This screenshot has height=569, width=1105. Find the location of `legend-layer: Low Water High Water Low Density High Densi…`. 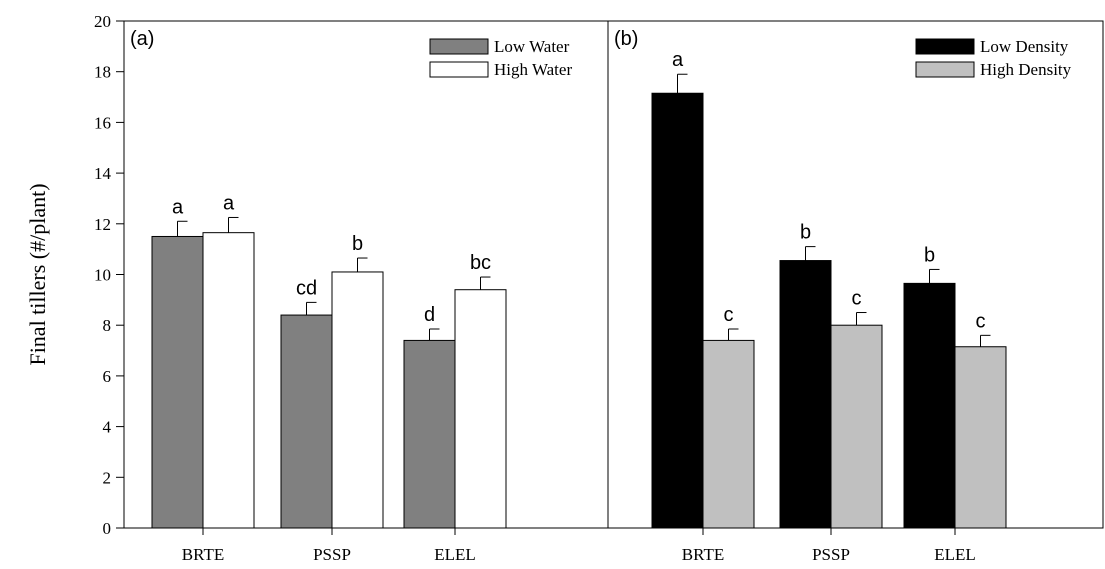

legend-layer: Low Water High Water Low Density High Densi… is located at coordinates (750, 58).